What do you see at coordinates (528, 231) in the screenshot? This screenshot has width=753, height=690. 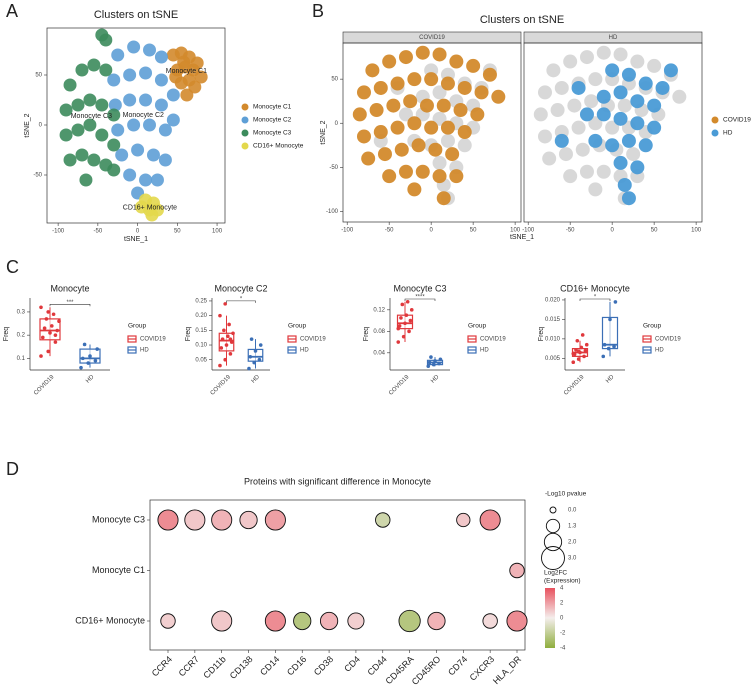 I see `x-tick-label: -100` at bounding box center [528, 231].